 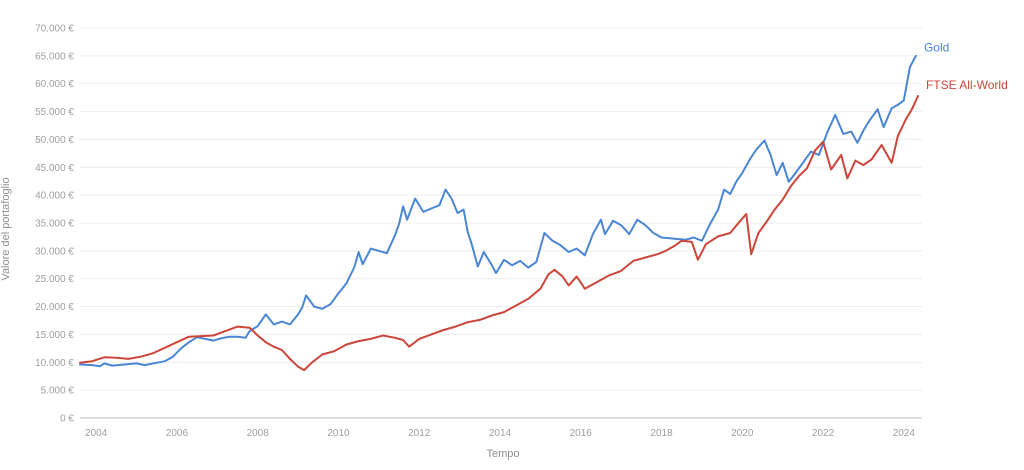 What do you see at coordinates (54, 251) in the screenshot?
I see `y-tick-label: 30.000 €` at bounding box center [54, 251].